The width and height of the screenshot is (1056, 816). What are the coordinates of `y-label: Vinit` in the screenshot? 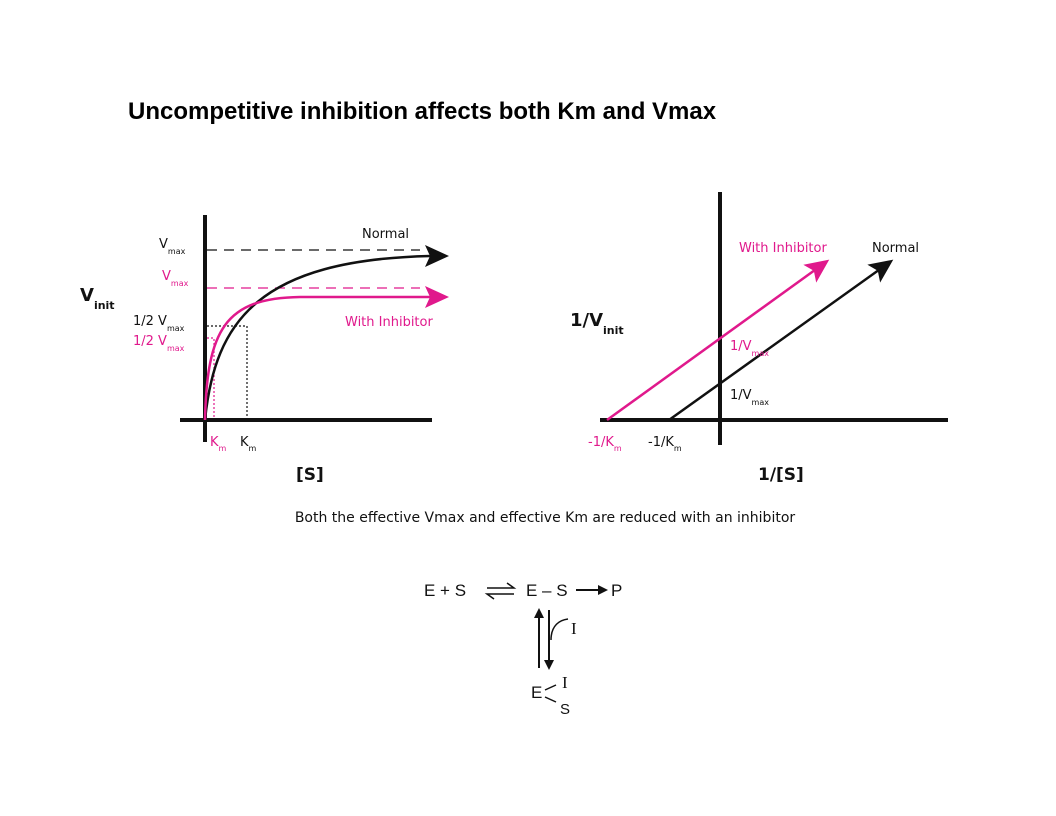 It's located at (97, 298).